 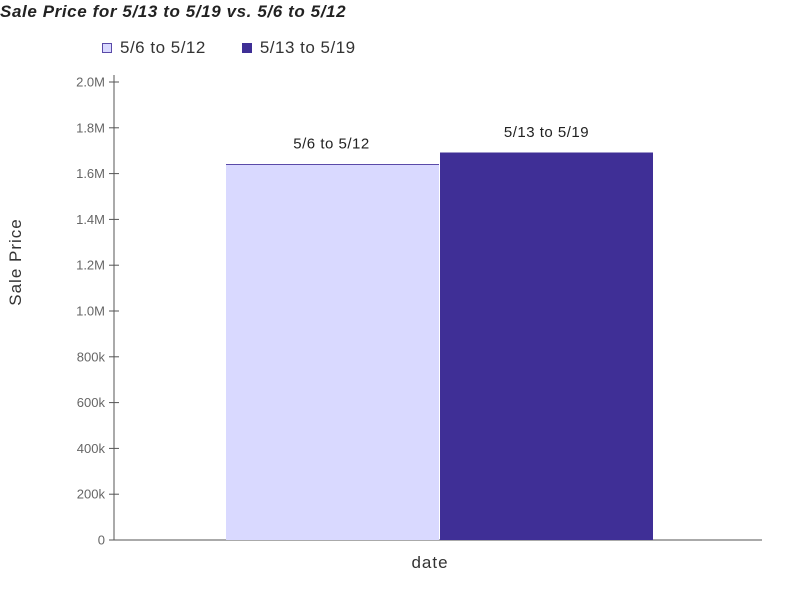 What do you see at coordinates (90, 82) in the screenshot?
I see `y-tick-label: 2.0M` at bounding box center [90, 82].